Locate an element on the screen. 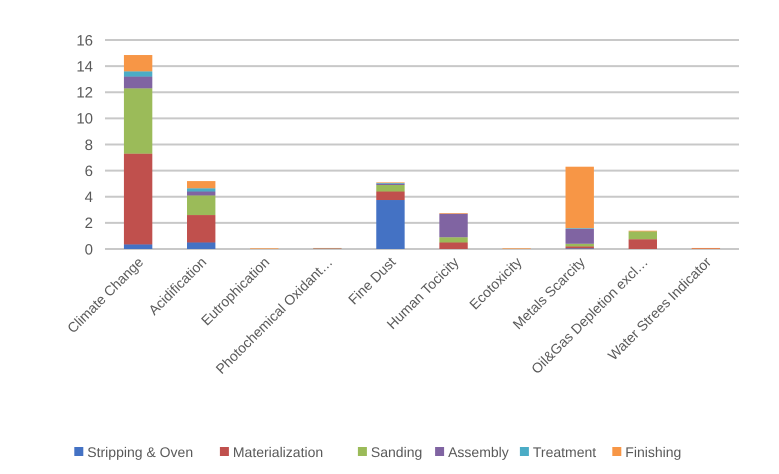 Image resolution: width=779 pixels, height=474 pixels. y-tick-label: 16 is located at coordinates (84, 41).